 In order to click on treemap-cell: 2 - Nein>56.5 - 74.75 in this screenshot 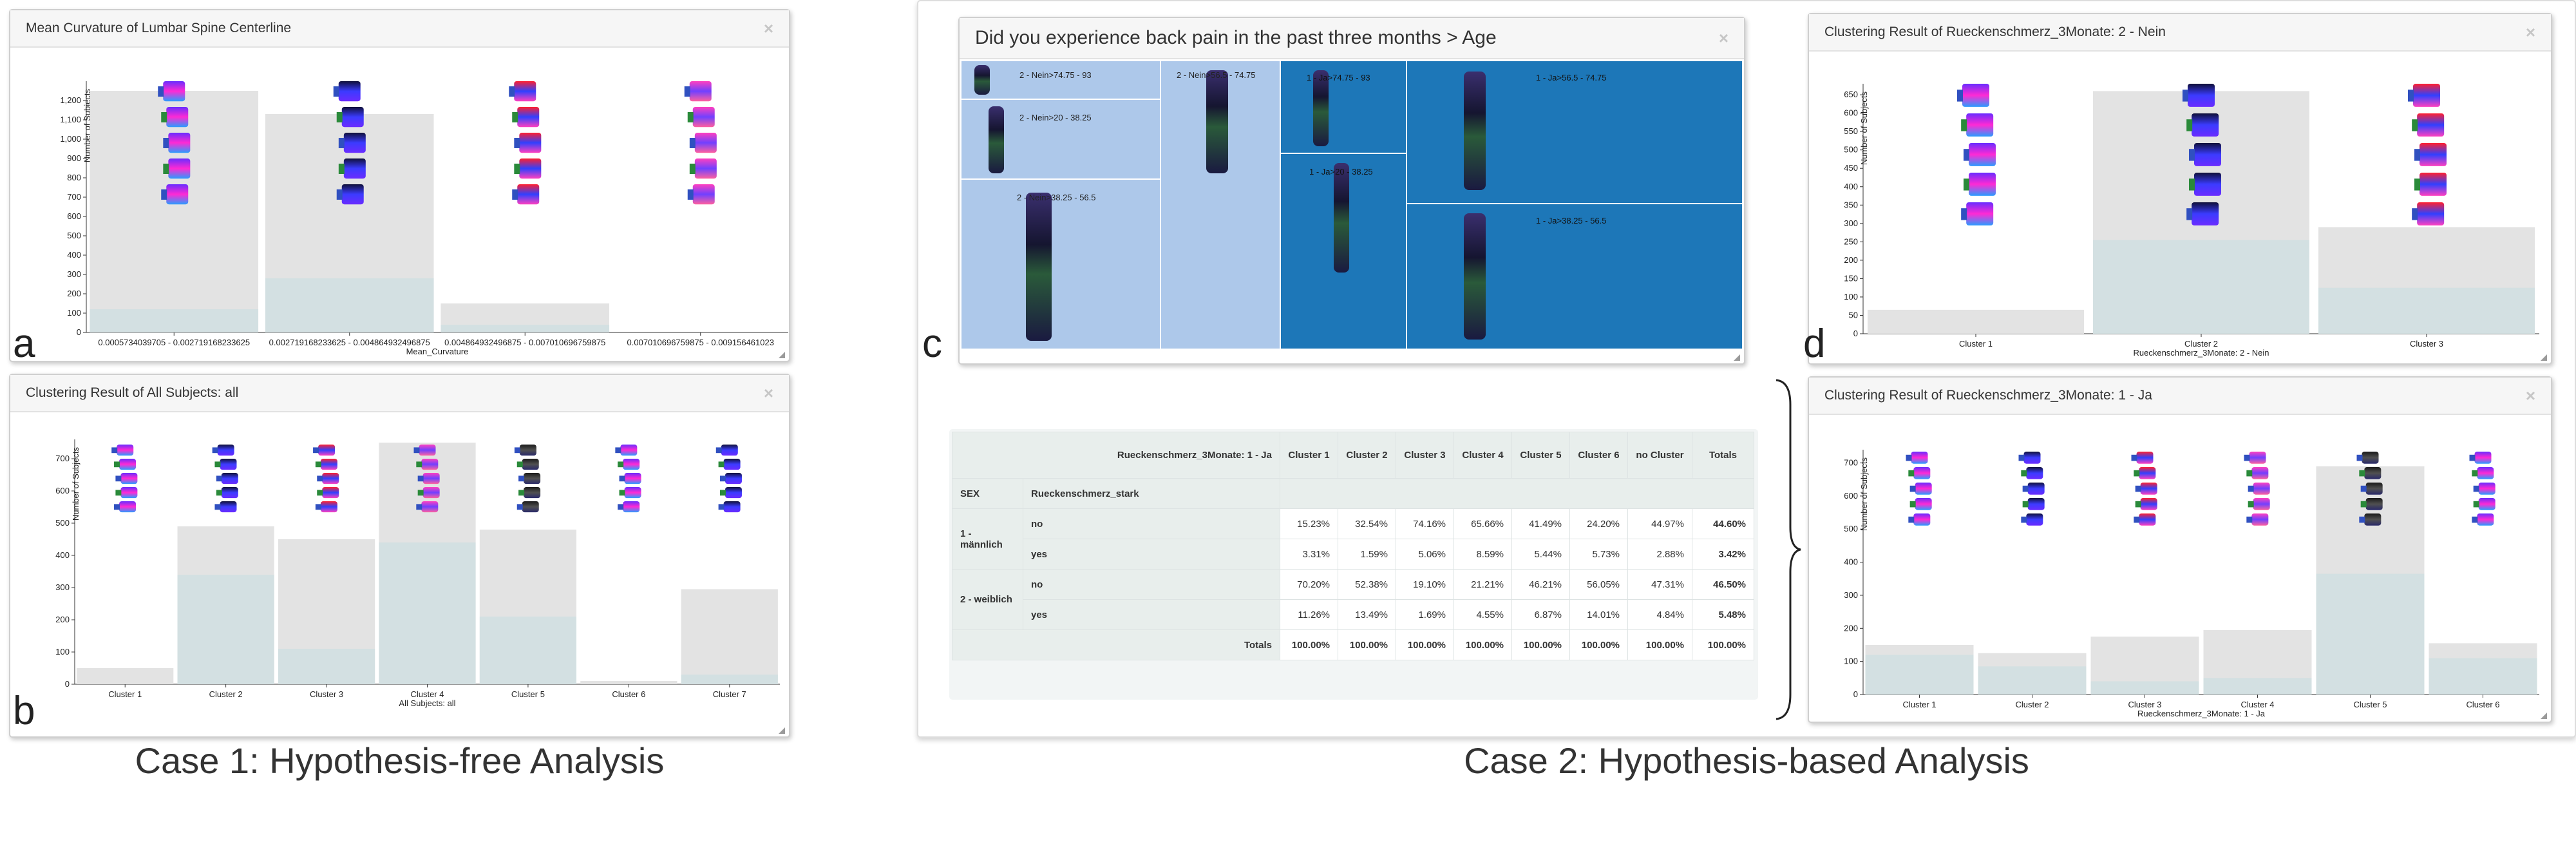, I will do `click(1220, 205)`.